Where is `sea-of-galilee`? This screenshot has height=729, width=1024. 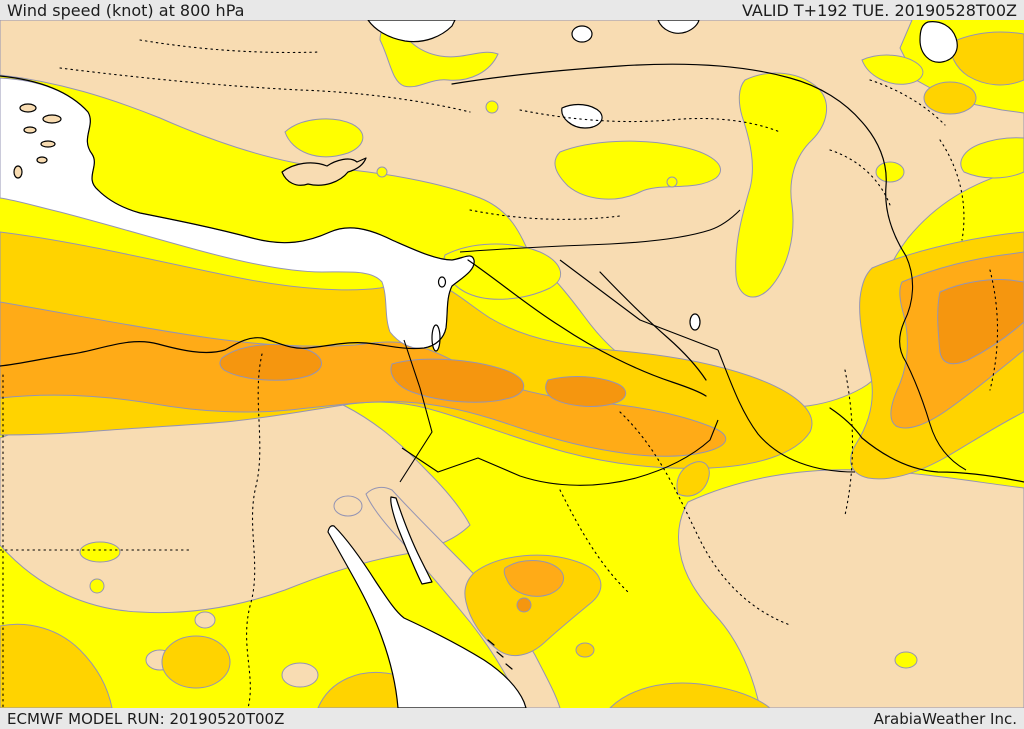 sea-of-galilee is located at coordinates (442, 282).